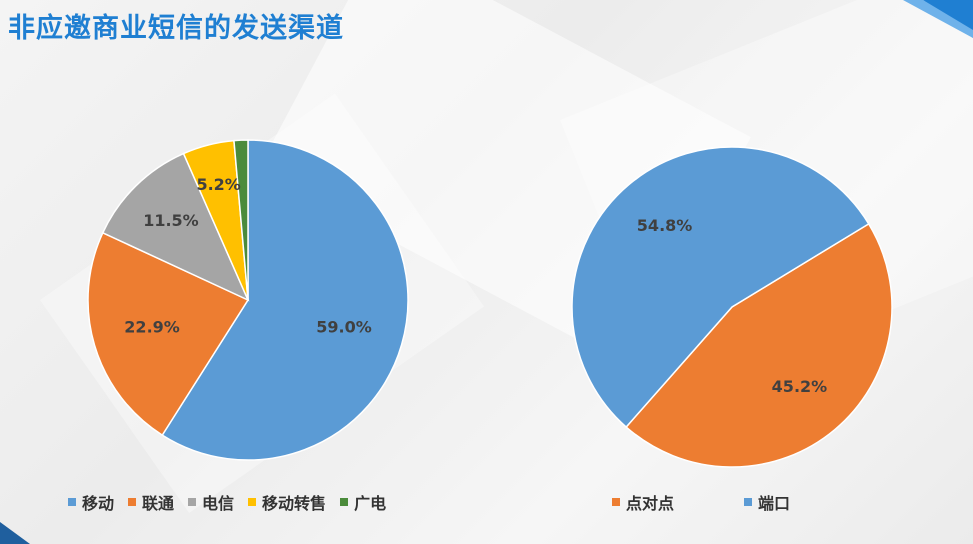 The image size is (973, 544). I want to click on legend-item-2: 联通, so click(151, 502).